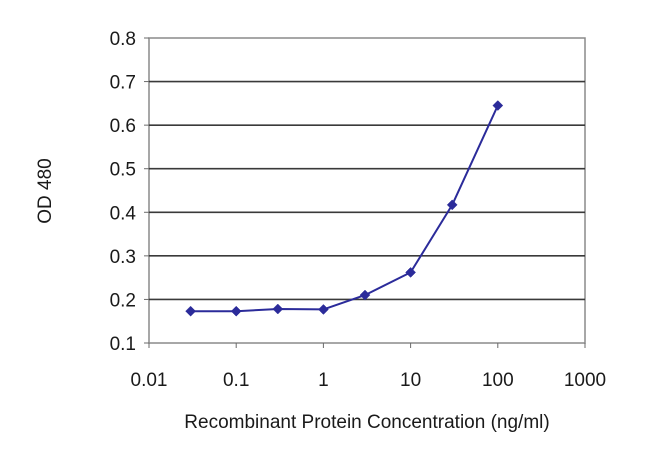  What do you see at coordinates (585, 380) in the screenshot?
I see `x-tick-label: 1000` at bounding box center [585, 380].